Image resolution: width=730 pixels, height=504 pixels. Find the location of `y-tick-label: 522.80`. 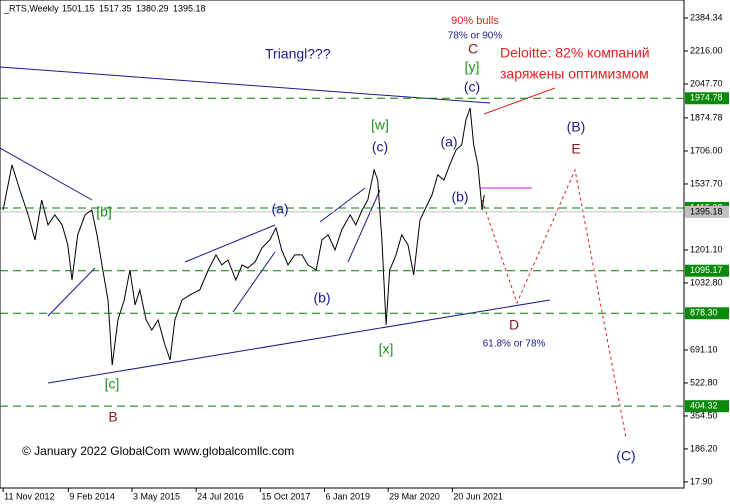

y-tick-label: 522.80 is located at coordinates (704, 382).